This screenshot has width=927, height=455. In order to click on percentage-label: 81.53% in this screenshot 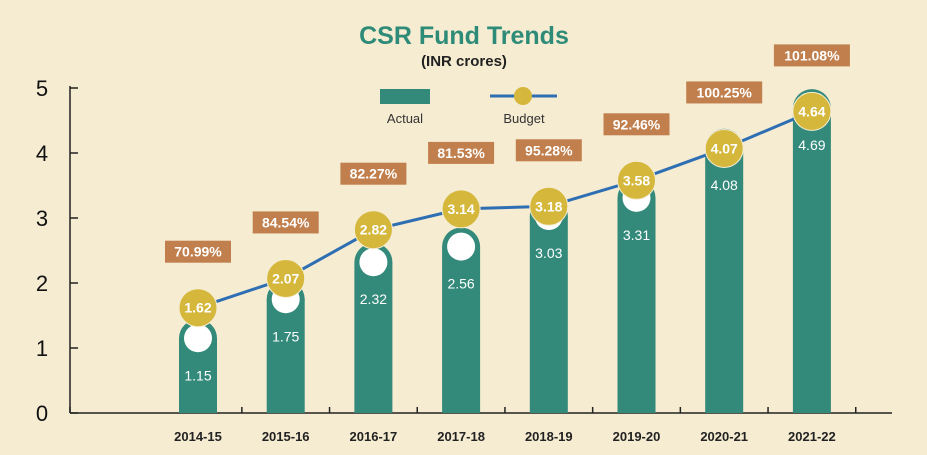, I will do `click(461, 153)`.